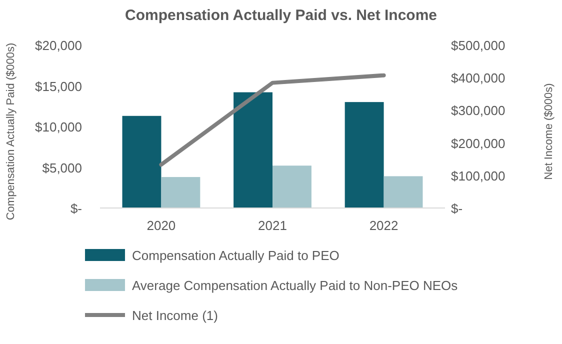 The height and width of the screenshot is (344, 562). What do you see at coordinates (549, 131) in the screenshot?
I see `y2-axis-title: Net Income ($000s)` at bounding box center [549, 131].